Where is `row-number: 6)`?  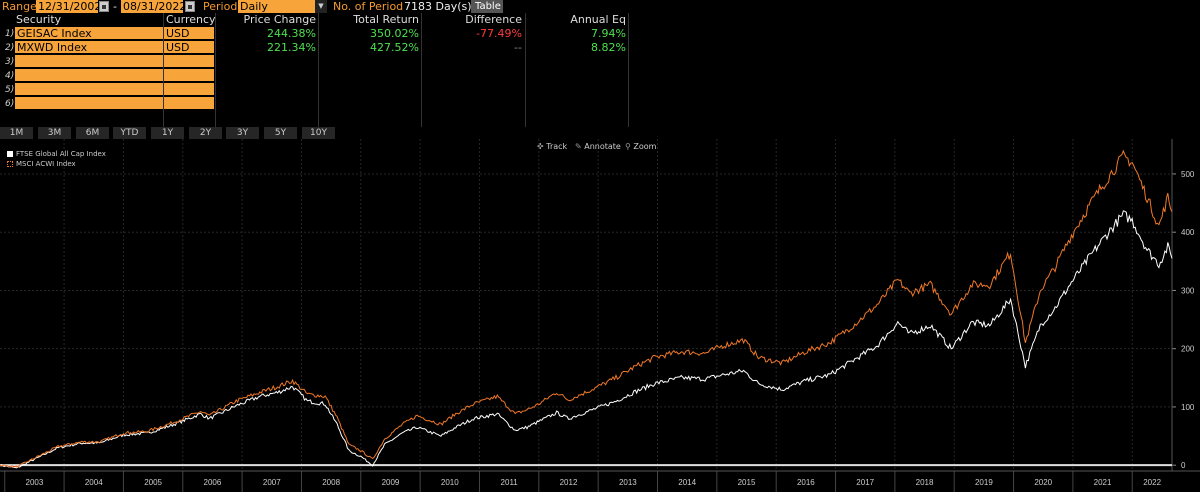 row-number: 6) is located at coordinates (10, 104).